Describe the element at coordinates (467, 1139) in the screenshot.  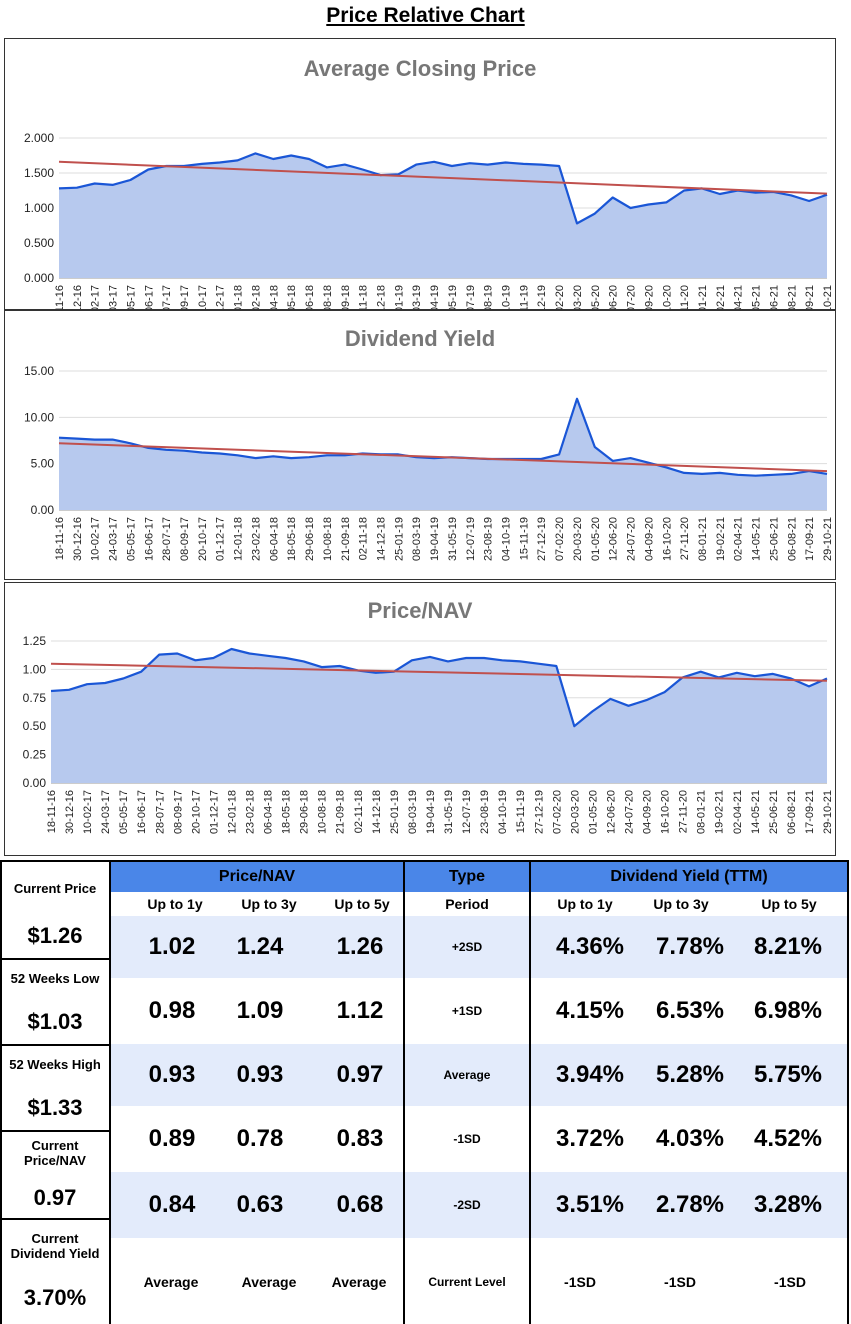
I see `type-minus1sd: -1SD` at that location.